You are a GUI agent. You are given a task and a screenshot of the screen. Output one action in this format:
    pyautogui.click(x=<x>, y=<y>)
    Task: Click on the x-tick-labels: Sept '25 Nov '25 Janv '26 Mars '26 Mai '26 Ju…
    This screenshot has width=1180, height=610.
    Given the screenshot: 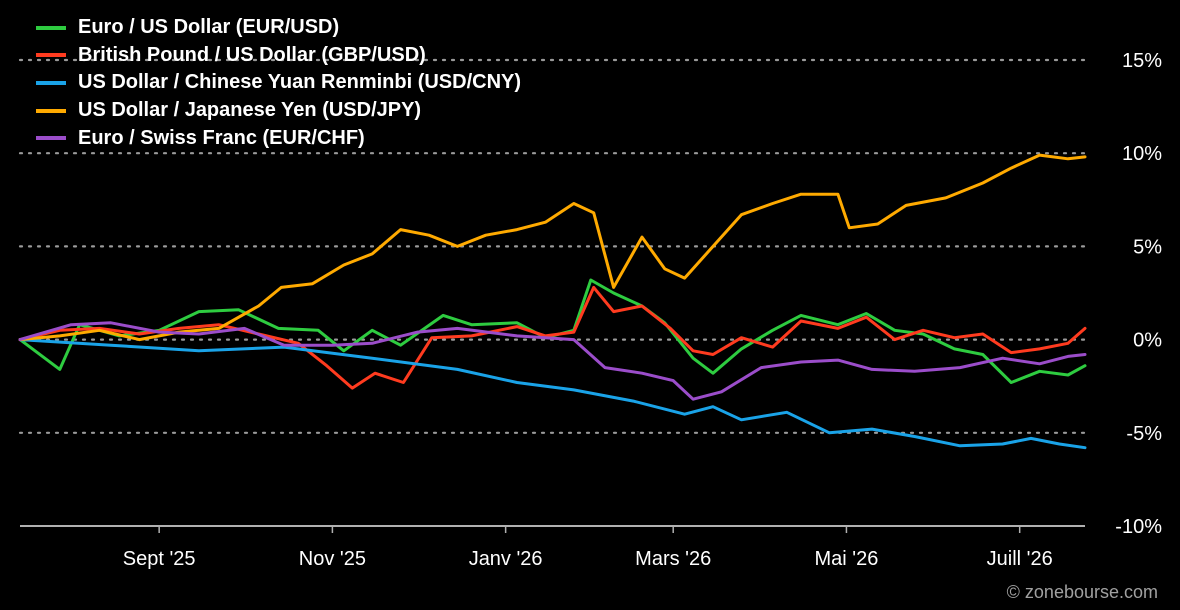 What is the action you would take?
    pyautogui.click(x=588, y=559)
    